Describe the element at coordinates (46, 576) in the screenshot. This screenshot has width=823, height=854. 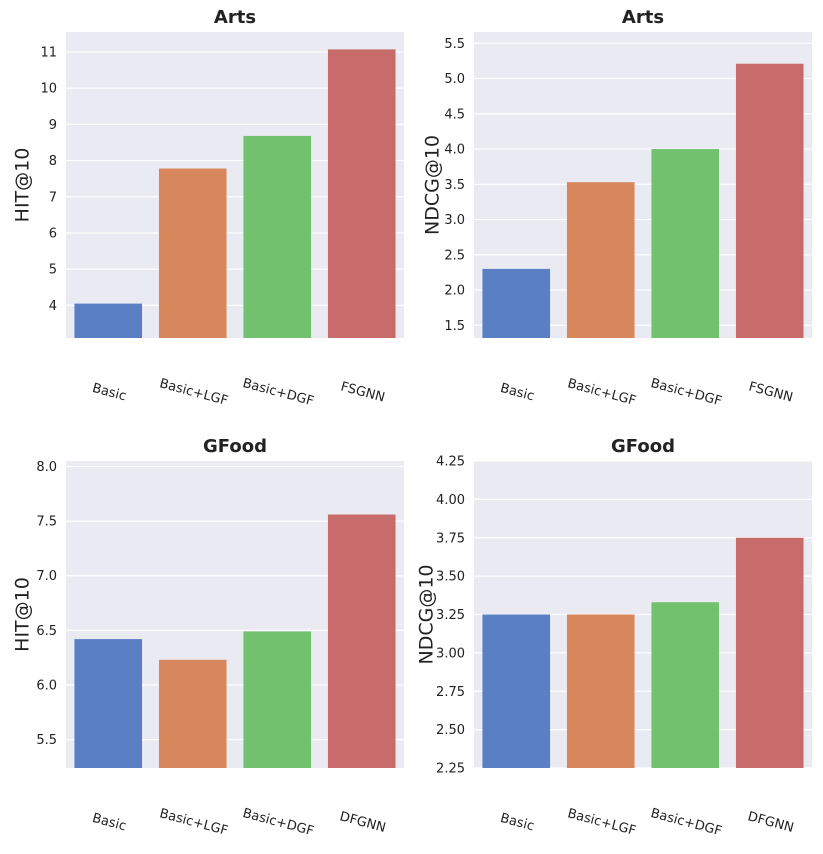
I see `y-tick-label: 7.0` at that location.